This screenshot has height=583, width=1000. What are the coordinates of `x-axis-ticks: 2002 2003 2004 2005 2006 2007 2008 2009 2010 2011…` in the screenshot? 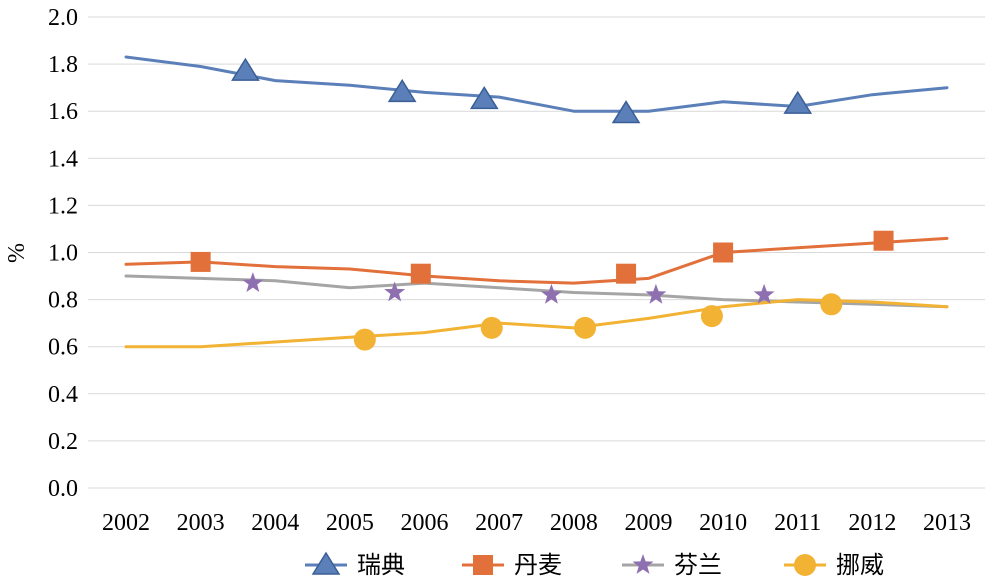 It's located at (536, 523).